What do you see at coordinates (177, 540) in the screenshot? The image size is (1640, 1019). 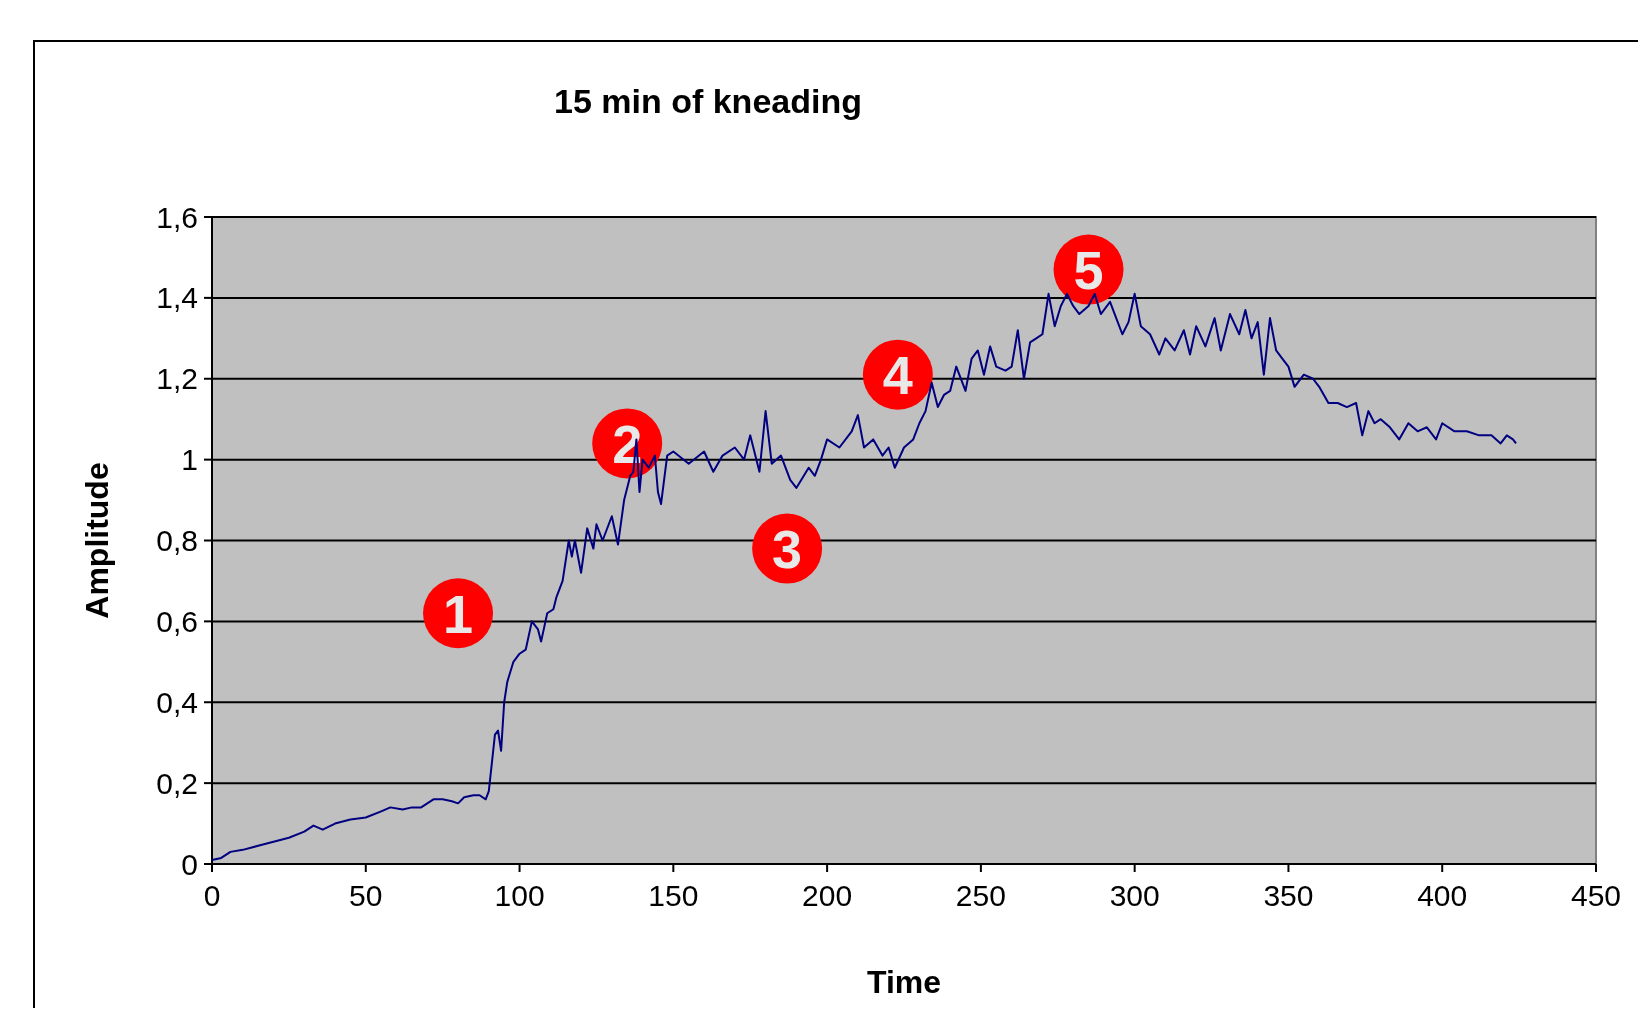 I see `y-tick-label: 0,8` at bounding box center [177, 540].